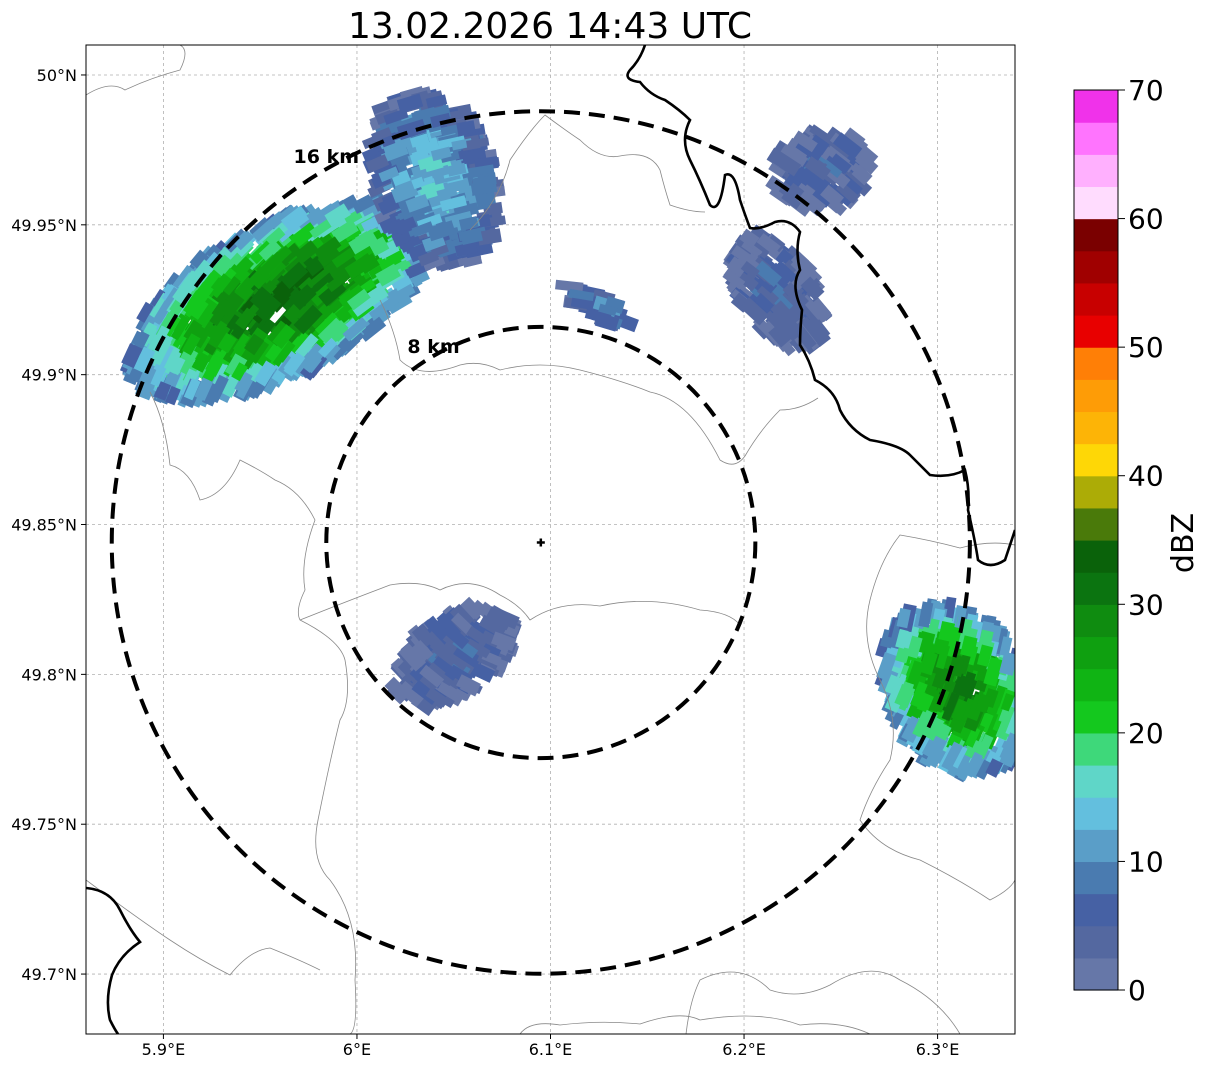  Describe the element at coordinates (114, 960) in the screenshot. I see `country-border-southwest` at that location.